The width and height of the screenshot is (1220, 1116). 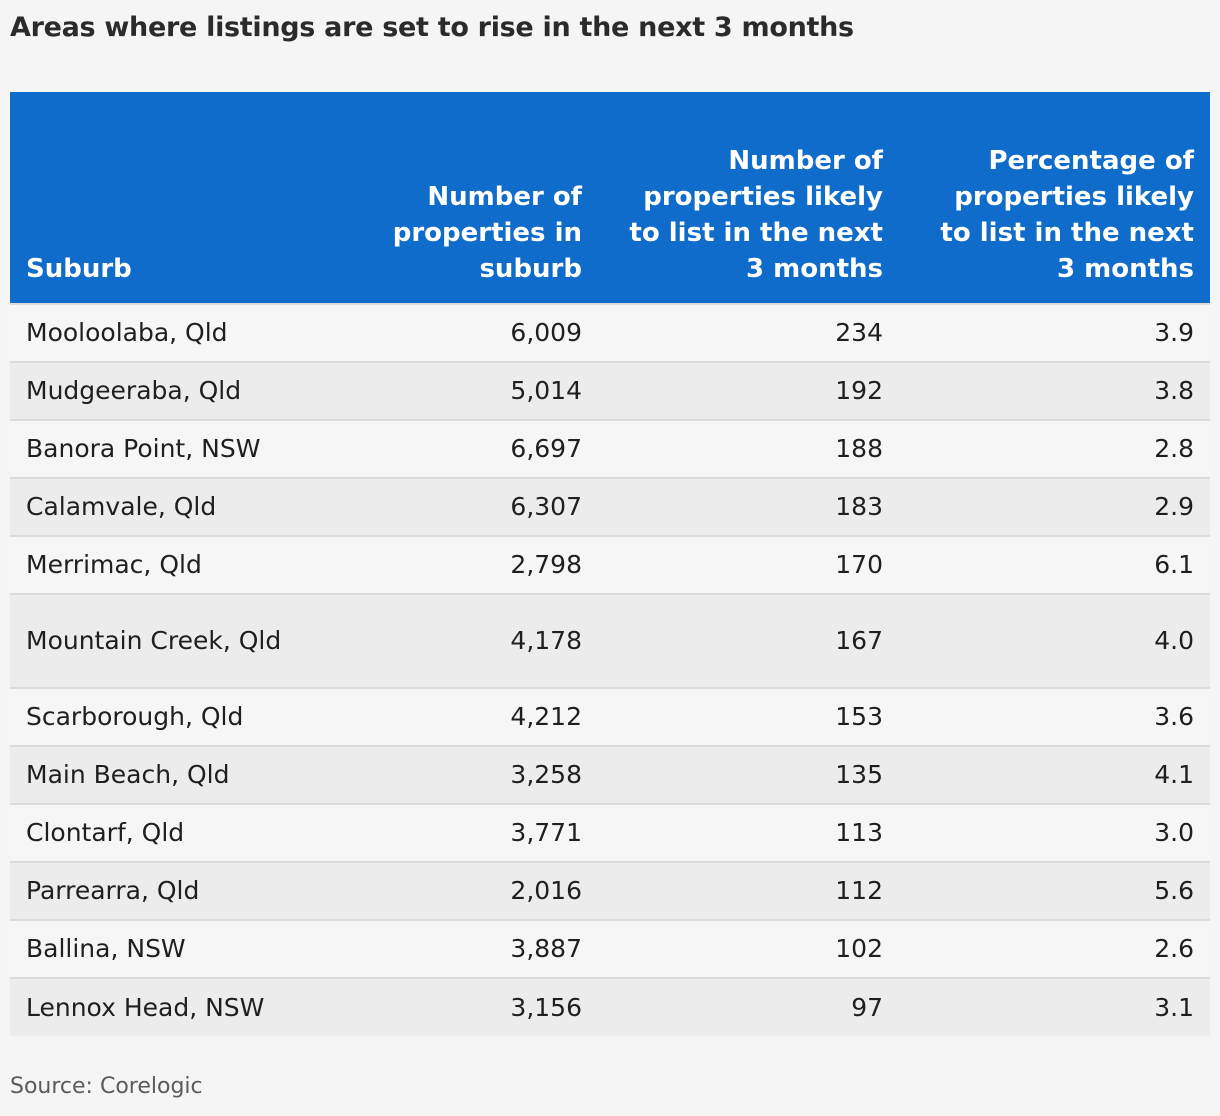 What do you see at coordinates (859, 564) in the screenshot?
I see `cell-likely: 170` at bounding box center [859, 564].